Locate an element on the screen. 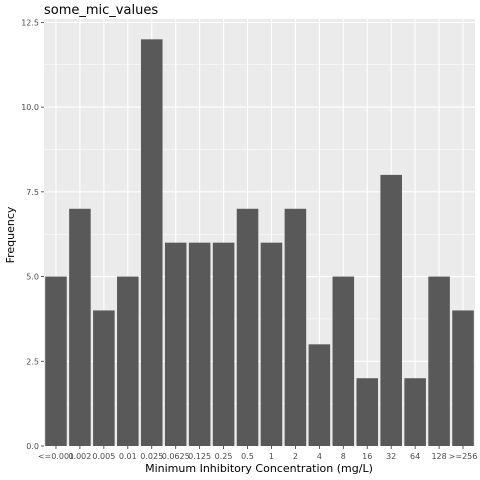 The height and width of the screenshot is (480, 480). x-tick-label: <=0.001 is located at coordinates (56, 456).